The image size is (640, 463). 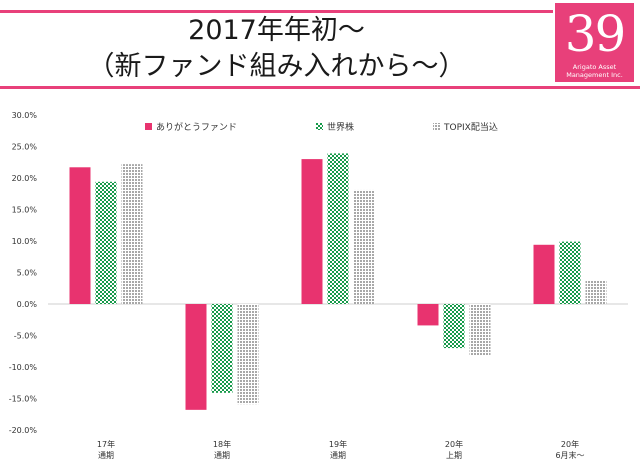 What do you see at coordinates (196, 127) in the screenshot?
I see `legend-label: ありがとうファンド` at bounding box center [196, 127].